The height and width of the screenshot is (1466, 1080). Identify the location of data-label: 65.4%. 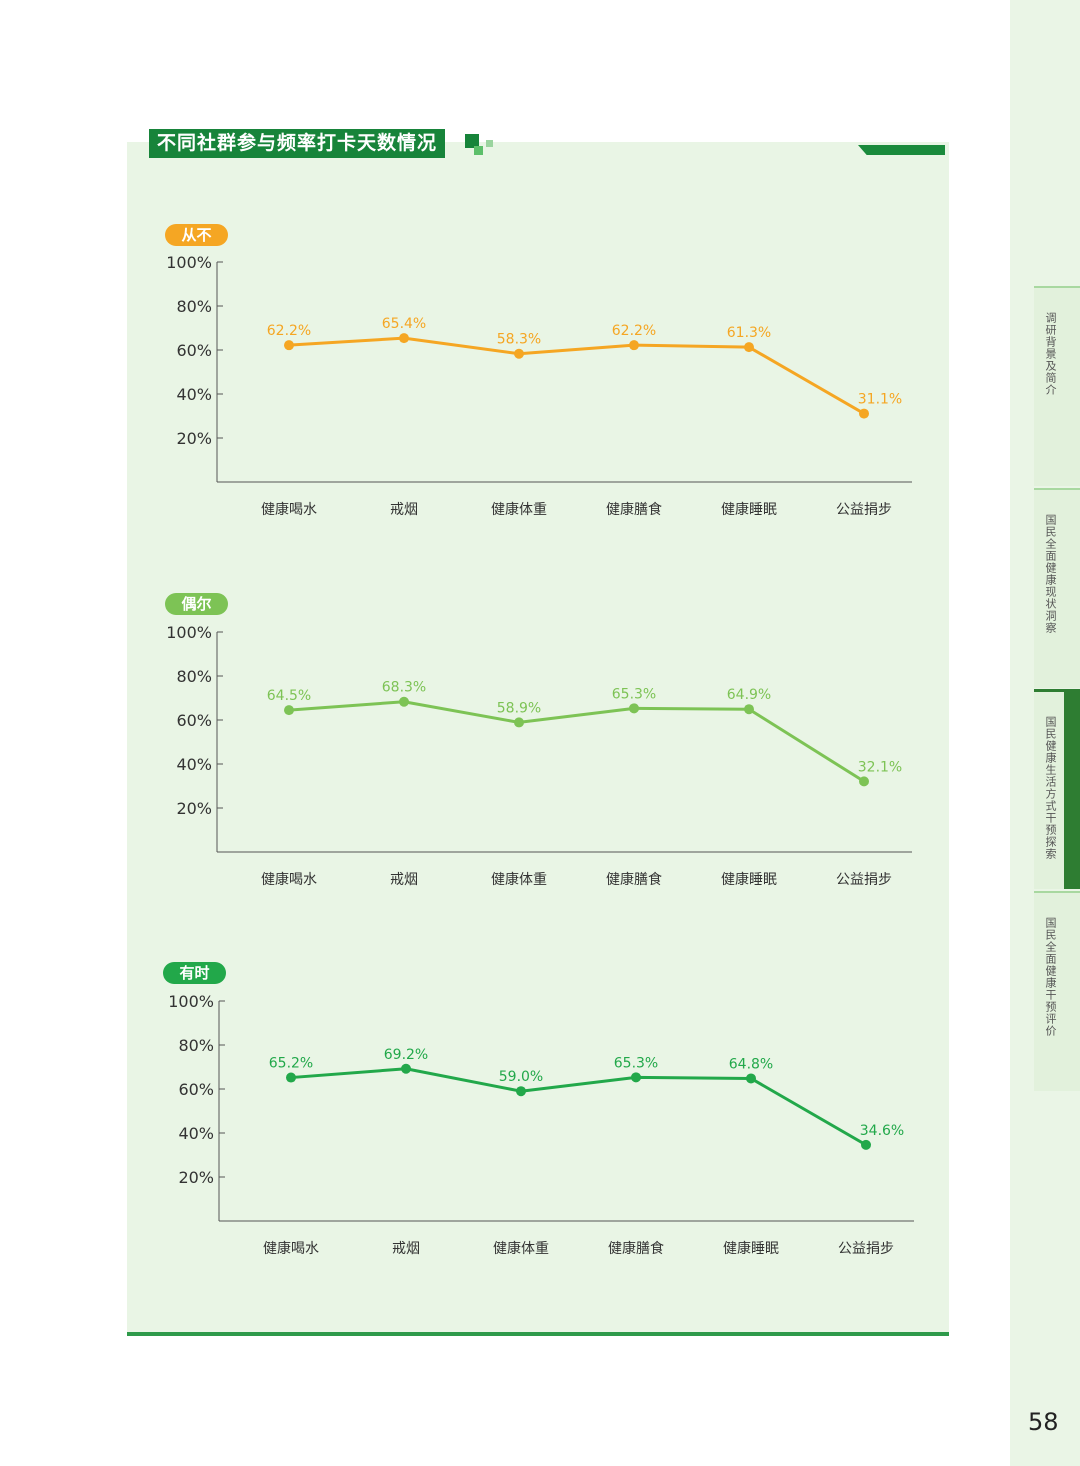
(404, 324).